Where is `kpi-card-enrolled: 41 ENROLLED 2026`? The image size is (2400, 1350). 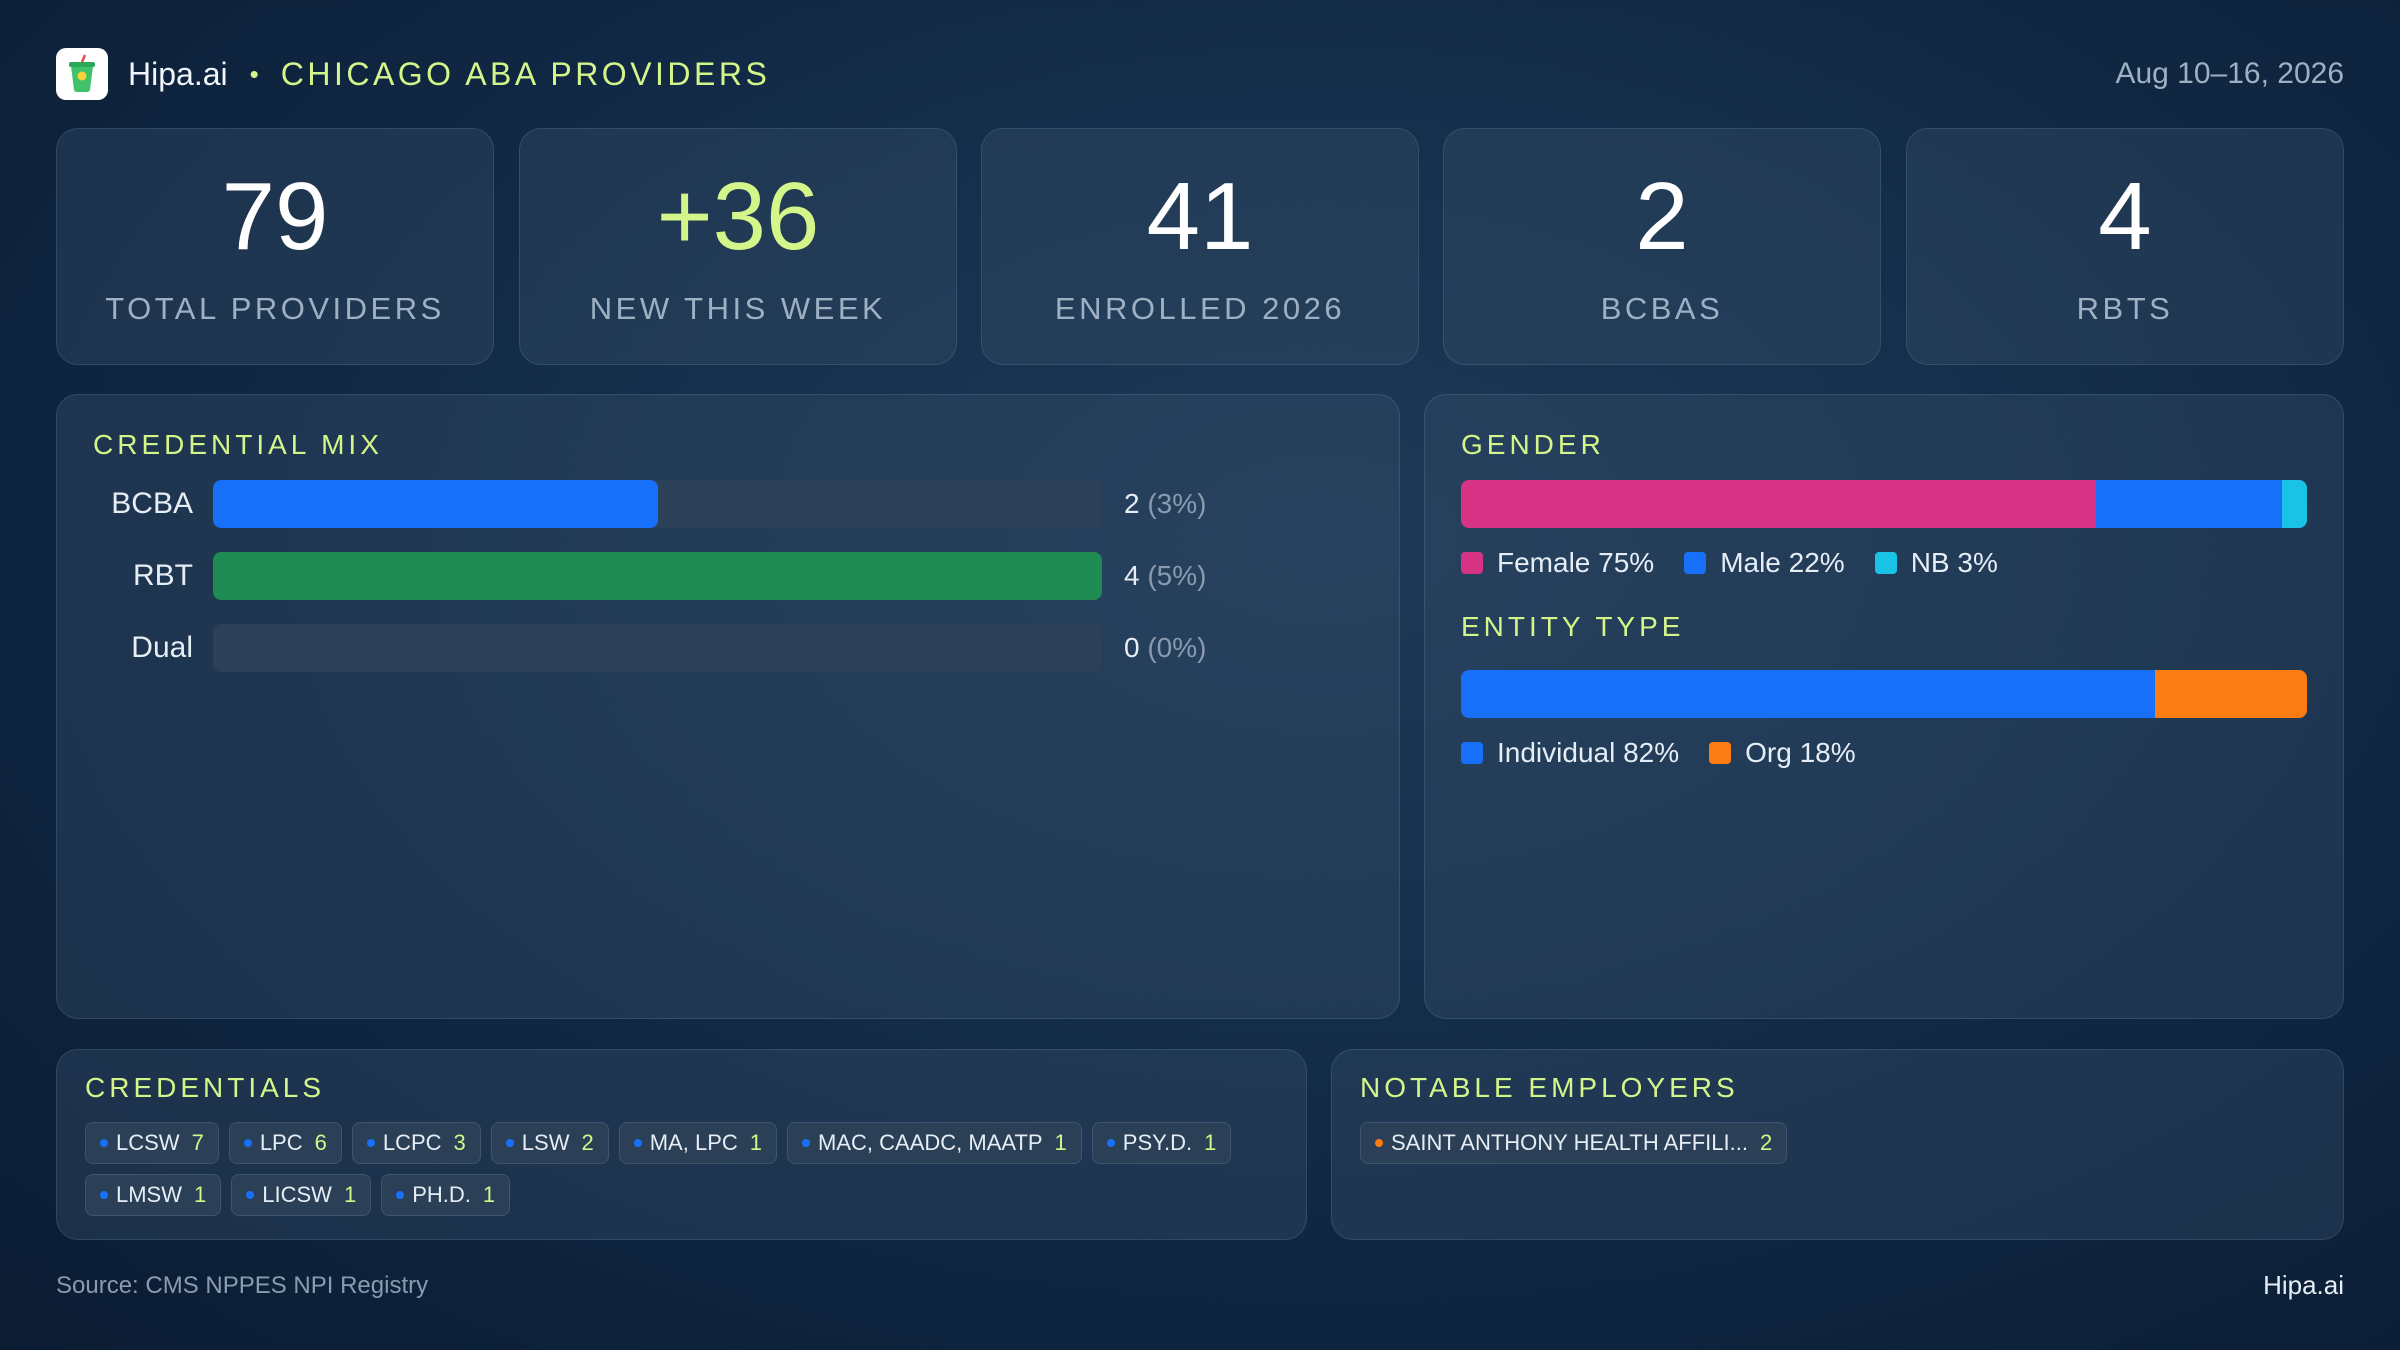 kpi-card-enrolled: 41 ENROLLED 2026 is located at coordinates (1200, 246).